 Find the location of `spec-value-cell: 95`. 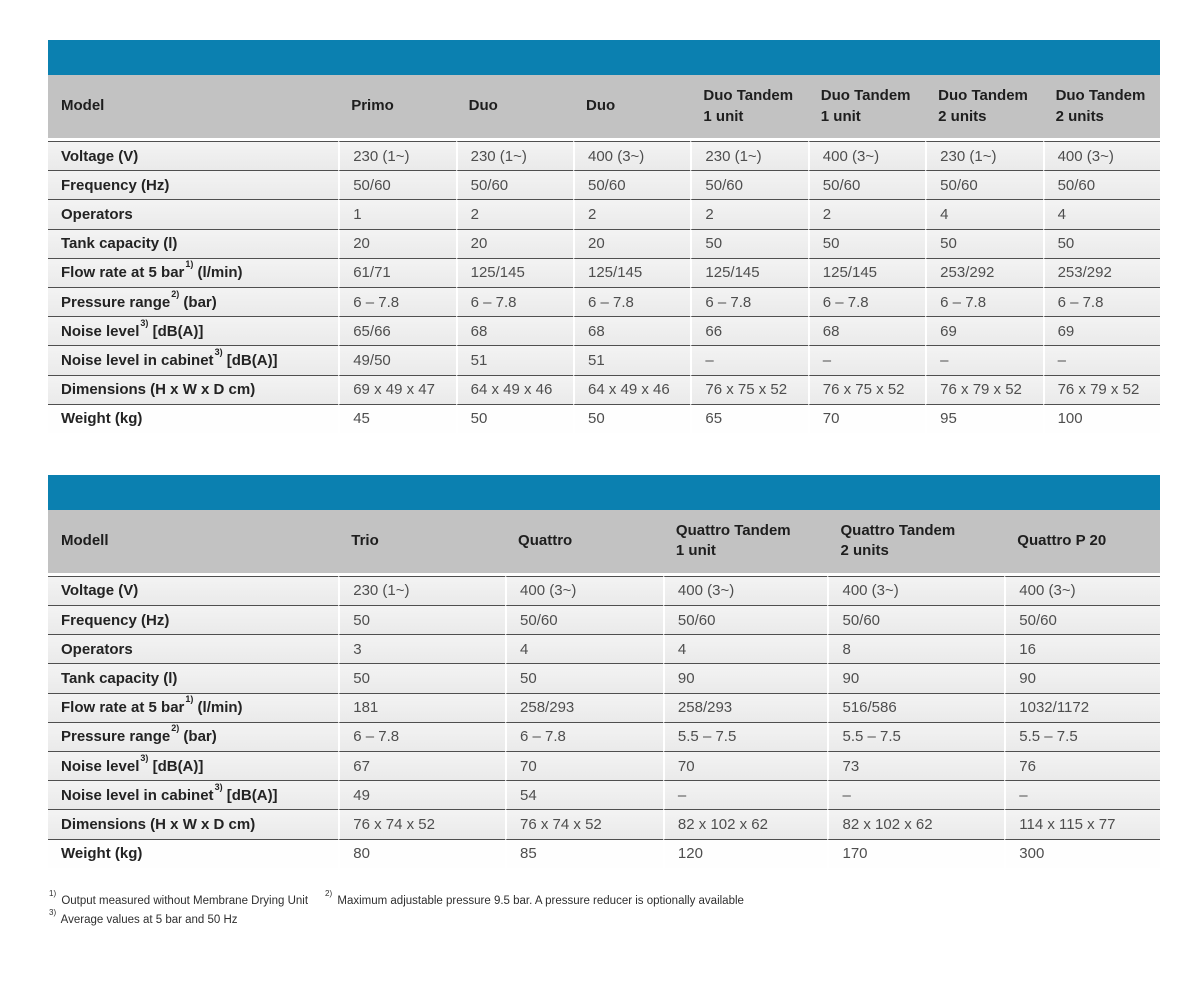

spec-value-cell: 95 is located at coordinates (984, 418).